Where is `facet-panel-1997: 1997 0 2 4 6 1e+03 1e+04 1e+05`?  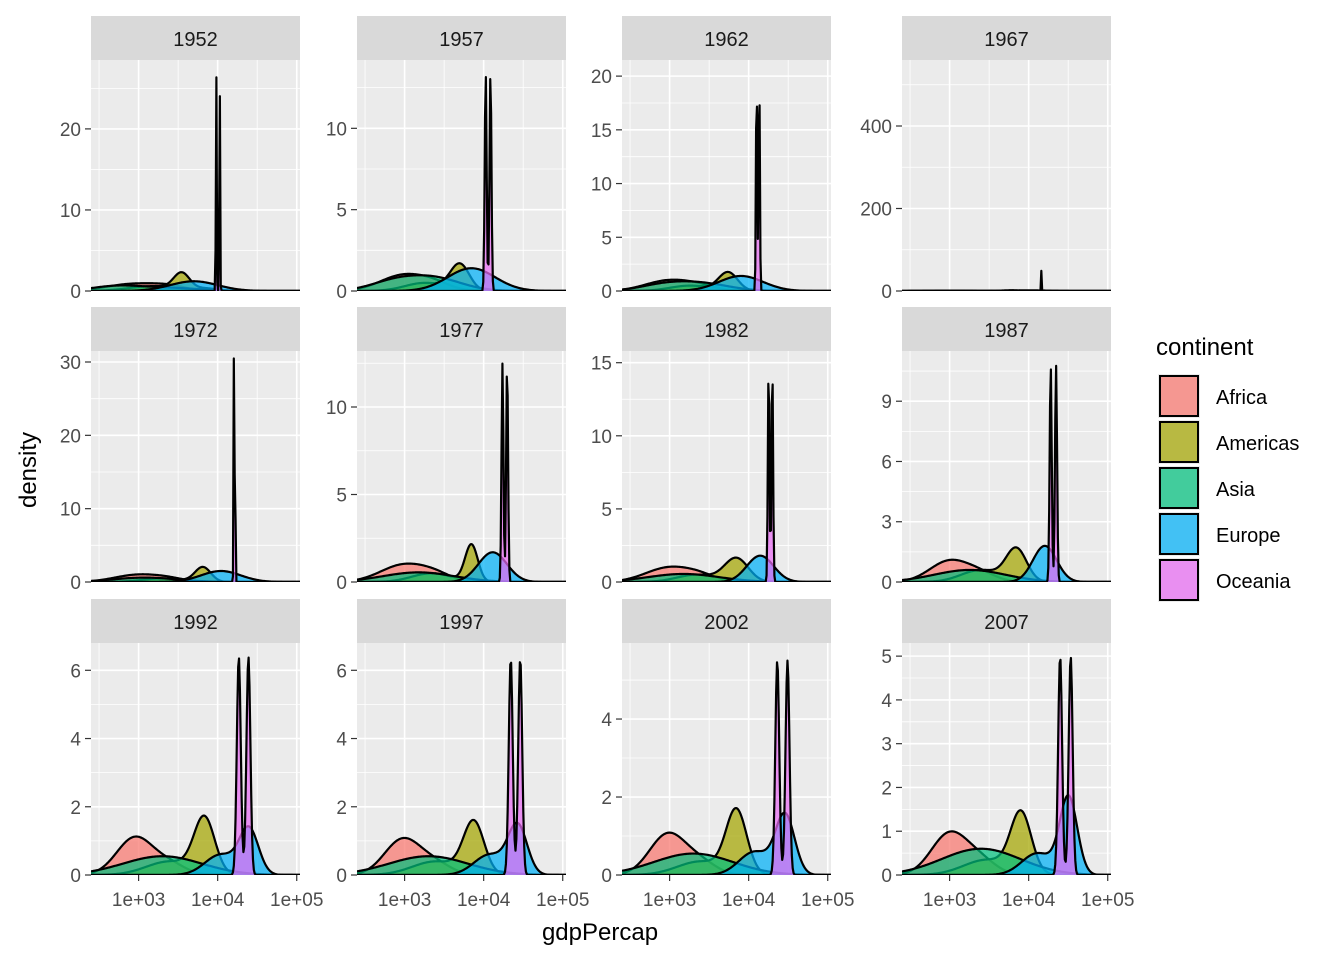
facet-panel-1997: 1997 0 2 4 6 1e+03 1e+04 1e+05 is located at coordinates (462, 755).